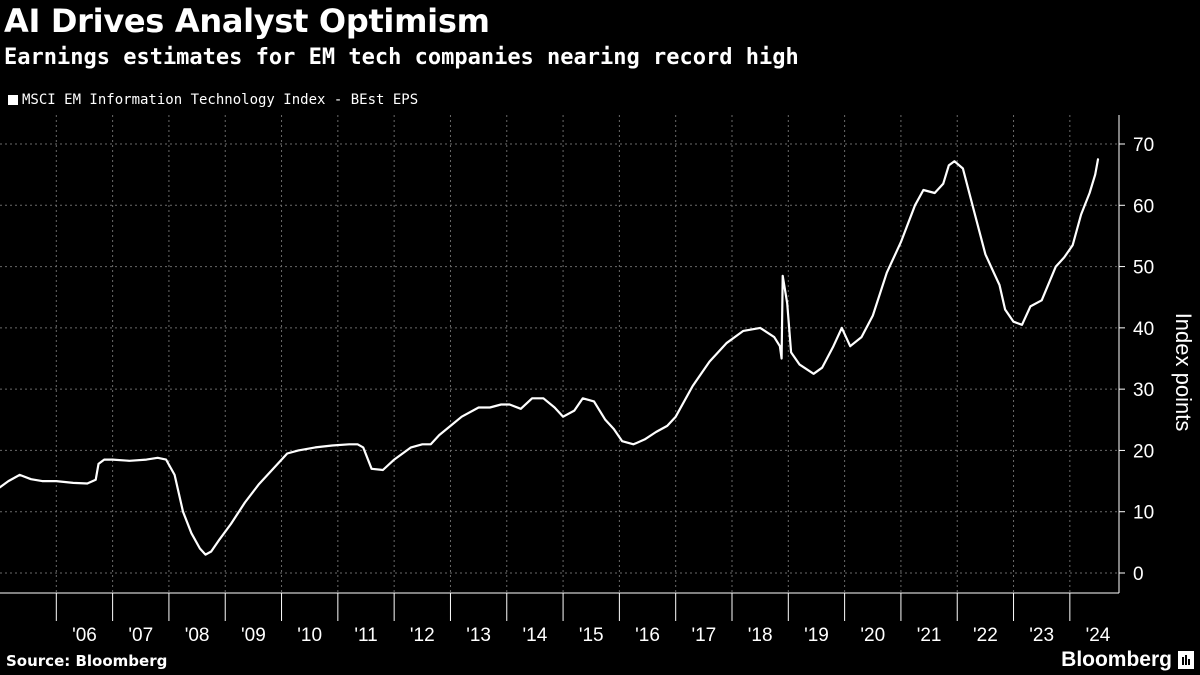 This screenshot has width=1200, height=675. What do you see at coordinates (1098, 635) in the screenshot?
I see `x-tick-label: '24` at bounding box center [1098, 635].